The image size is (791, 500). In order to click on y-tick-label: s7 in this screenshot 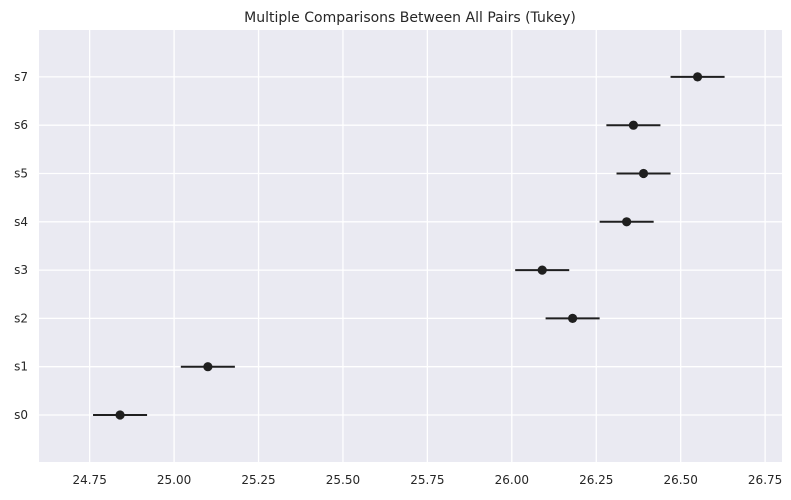, I will do `click(21, 77)`.